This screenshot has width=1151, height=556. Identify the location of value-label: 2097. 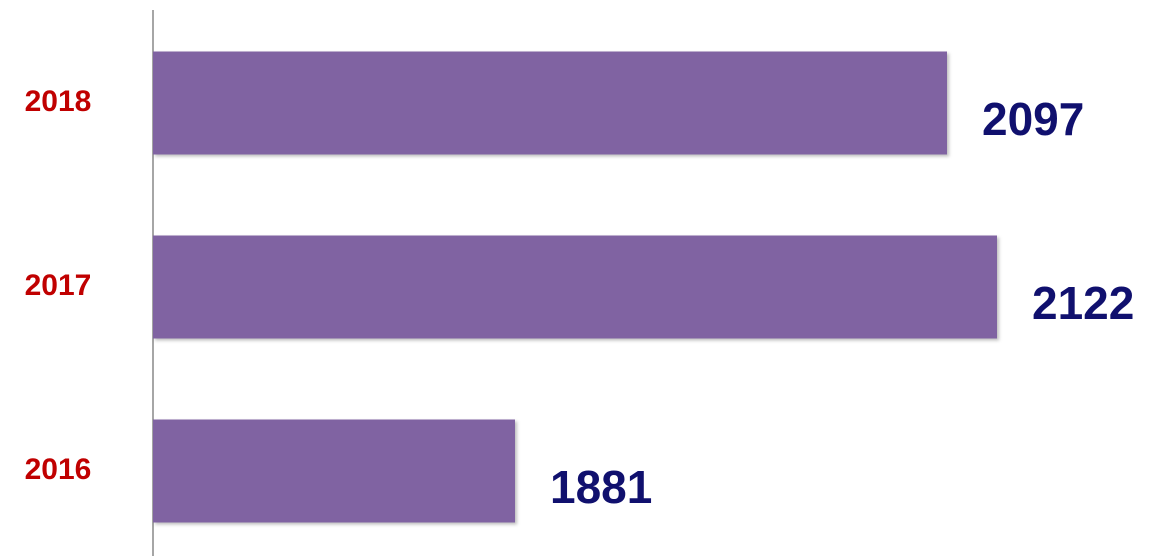
(1033, 119).